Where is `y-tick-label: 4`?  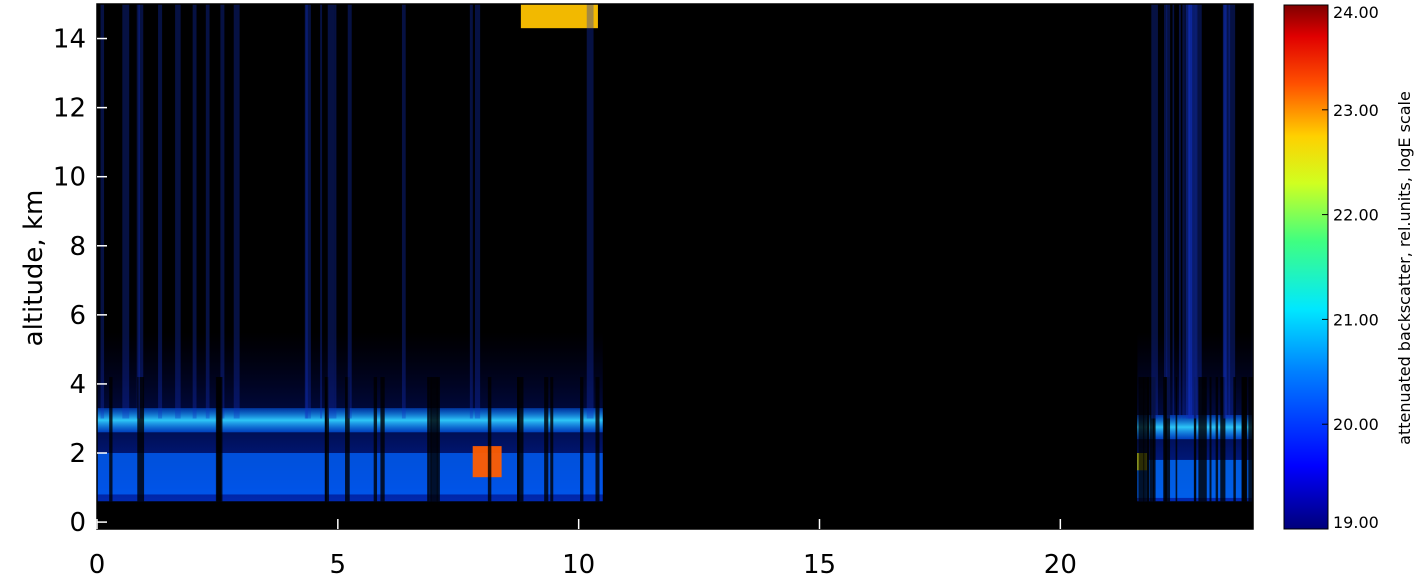
y-tick-label: 4 is located at coordinates (77, 385).